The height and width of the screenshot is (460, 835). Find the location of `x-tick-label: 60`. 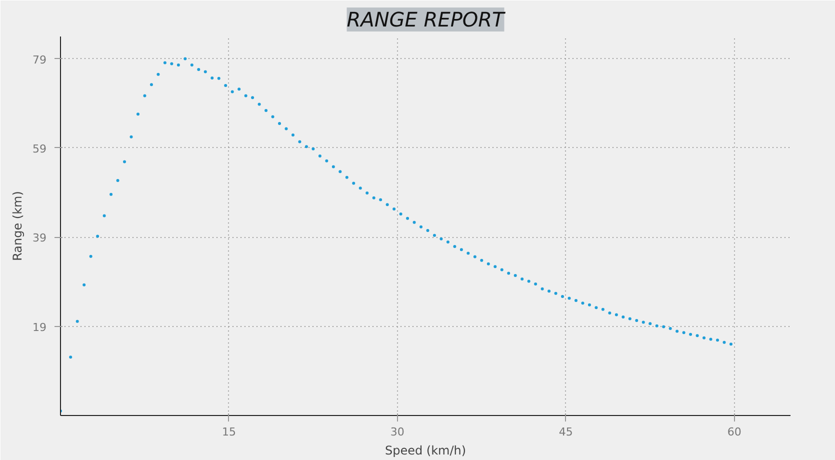

x-tick-label: 60 is located at coordinates (734, 432).